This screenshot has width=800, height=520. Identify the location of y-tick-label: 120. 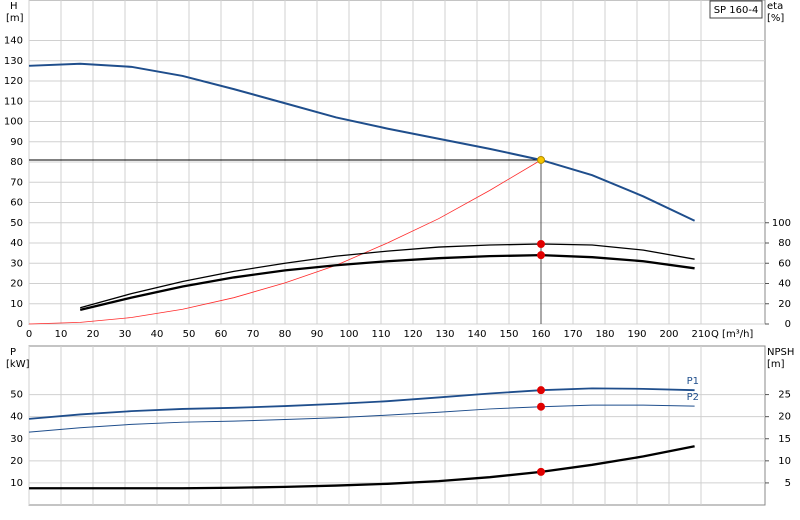
(13, 81).